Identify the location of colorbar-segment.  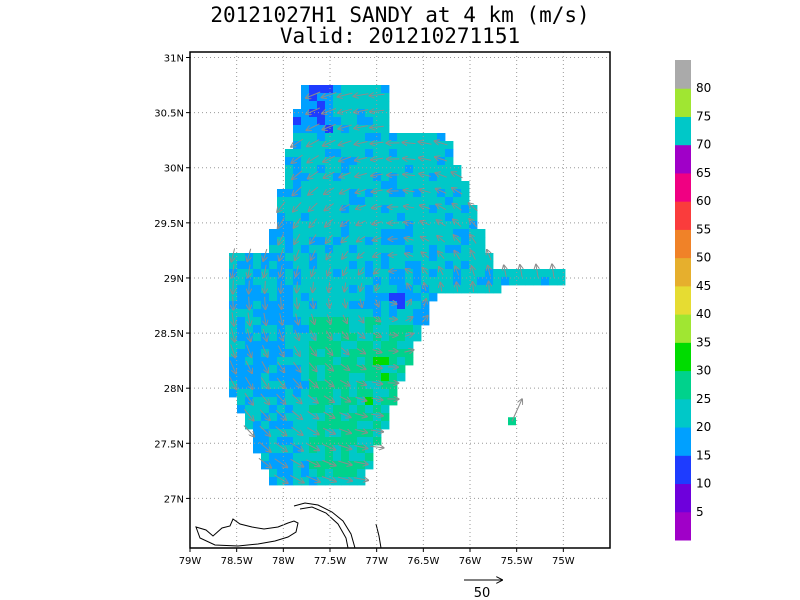
(683, 187).